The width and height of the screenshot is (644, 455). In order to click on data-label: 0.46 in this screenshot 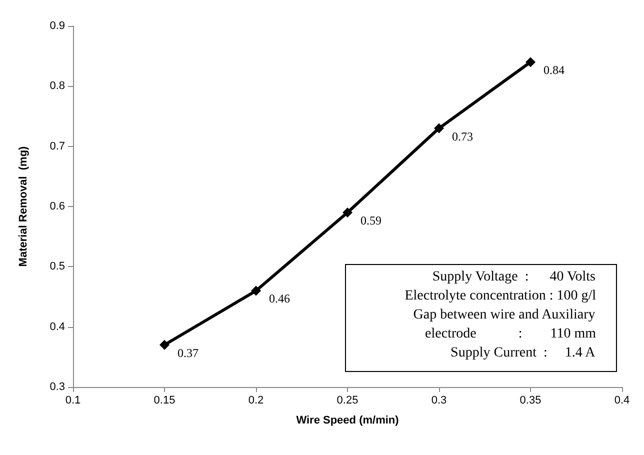, I will do `click(279, 299)`.